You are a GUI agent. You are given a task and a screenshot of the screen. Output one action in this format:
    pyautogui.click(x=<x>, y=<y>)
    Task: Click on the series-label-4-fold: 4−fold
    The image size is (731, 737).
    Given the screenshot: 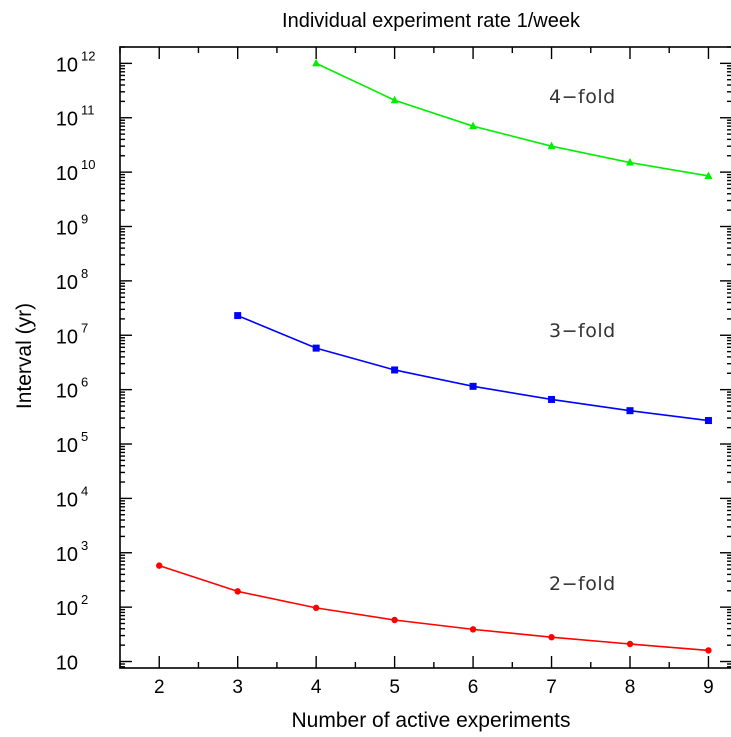 What is the action you would take?
    pyautogui.click(x=582, y=97)
    